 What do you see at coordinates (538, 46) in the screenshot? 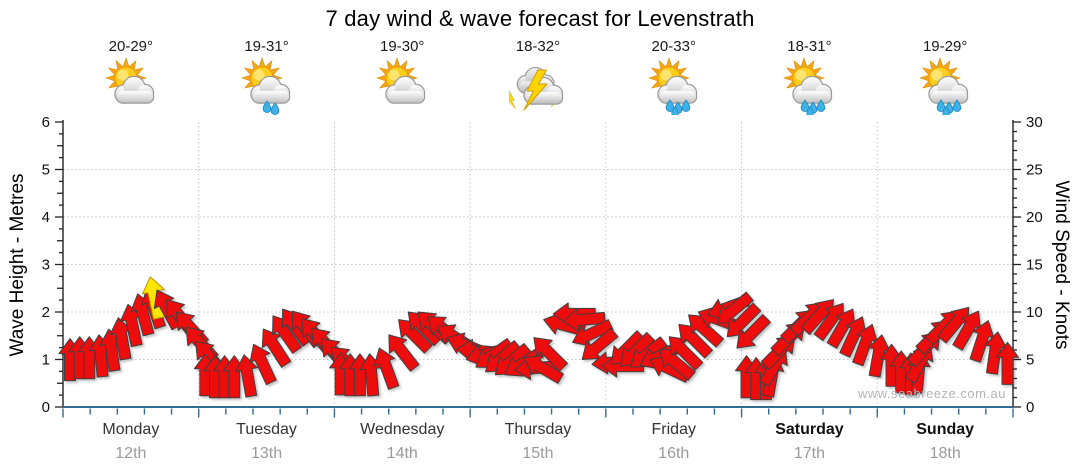
I see `temp-range: 18-32°` at bounding box center [538, 46].